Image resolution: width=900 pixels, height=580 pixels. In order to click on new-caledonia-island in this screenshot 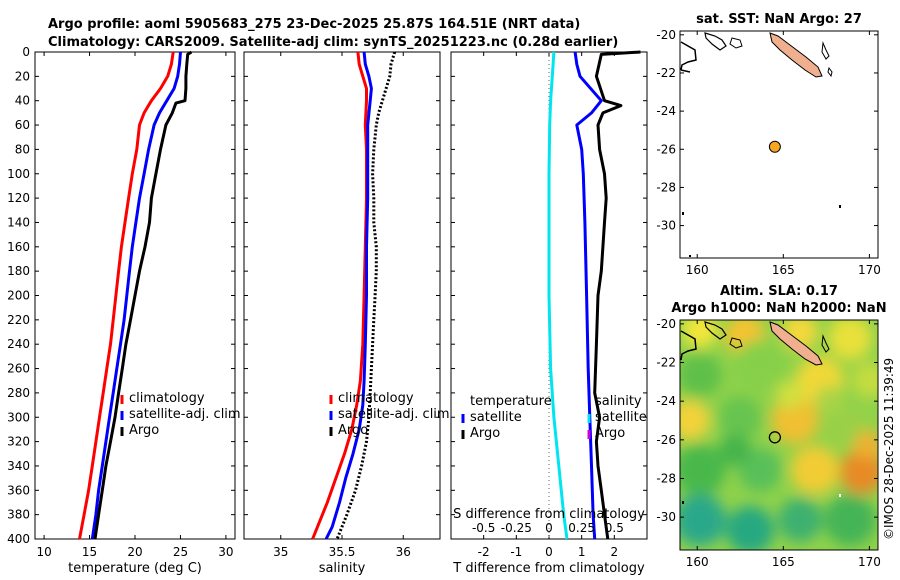, I will do `click(796, 343)`.